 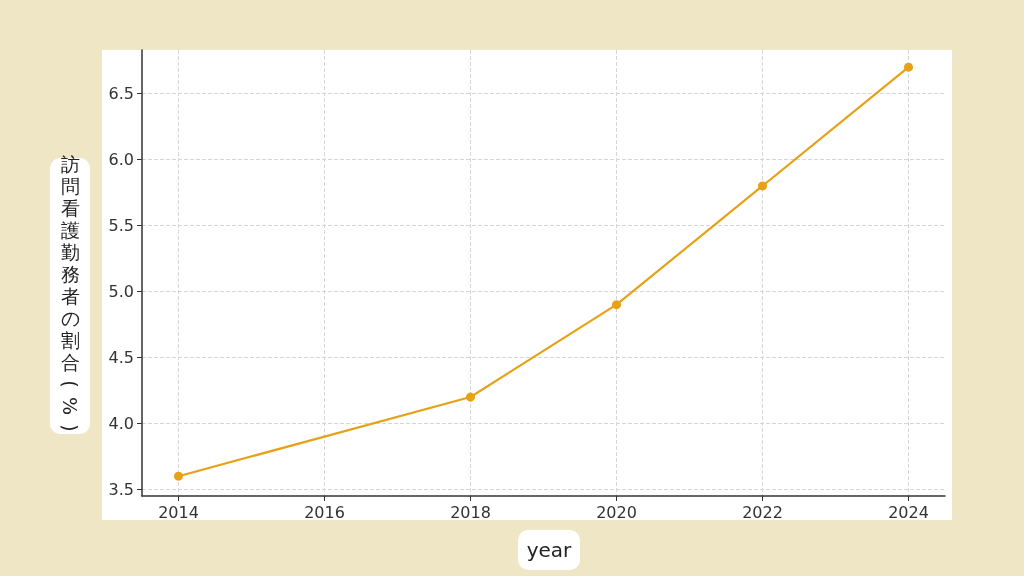 I want to click on x-tick-label: 2014, so click(x=178, y=512).